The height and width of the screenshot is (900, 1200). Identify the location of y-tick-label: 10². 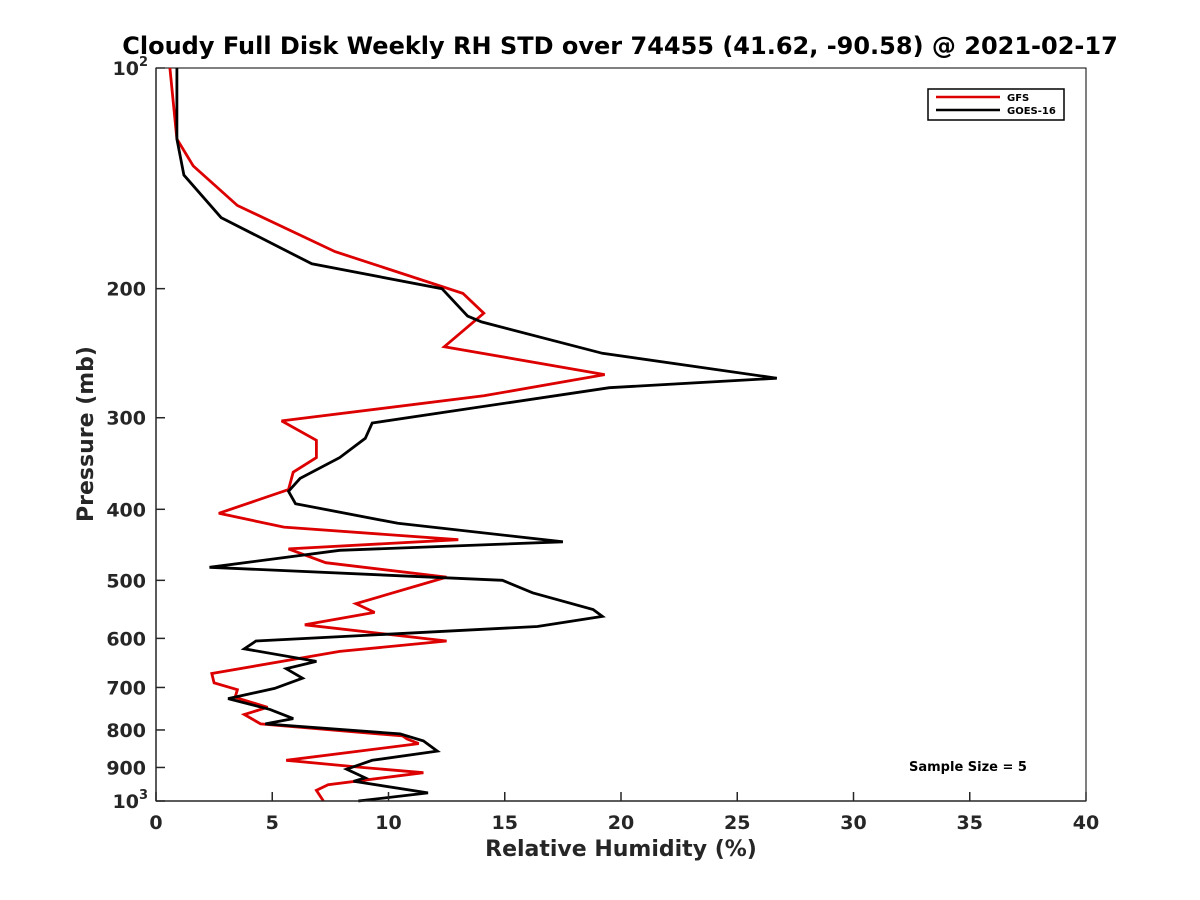
(131, 67).